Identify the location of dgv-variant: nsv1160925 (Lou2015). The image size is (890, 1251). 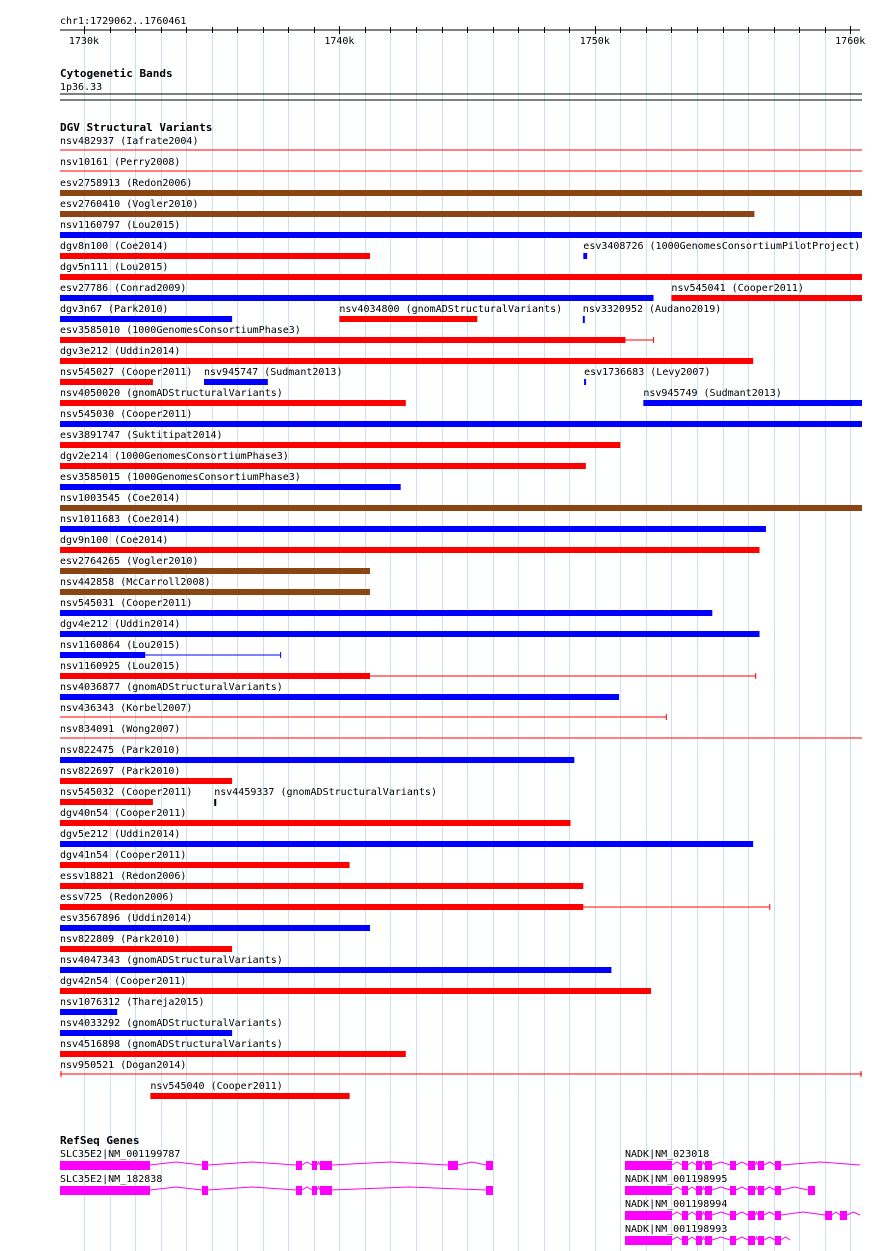
(408, 670).